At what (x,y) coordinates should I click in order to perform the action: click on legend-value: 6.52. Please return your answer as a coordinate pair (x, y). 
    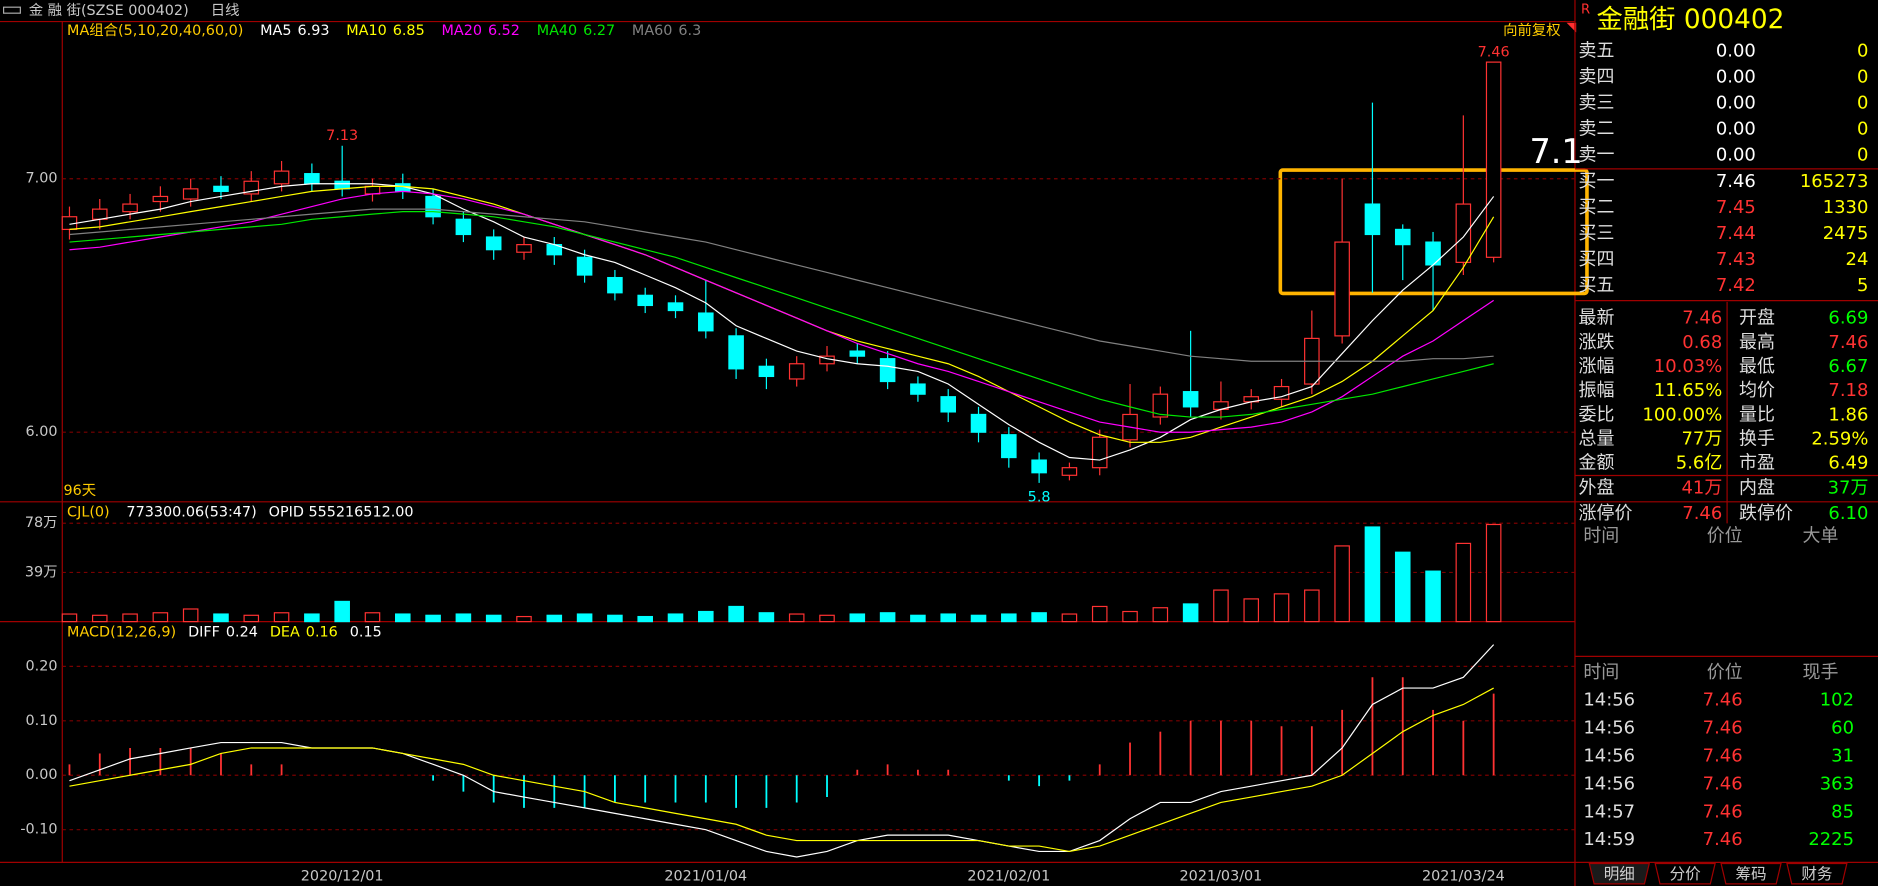
    Looking at the image, I should click on (504, 31).